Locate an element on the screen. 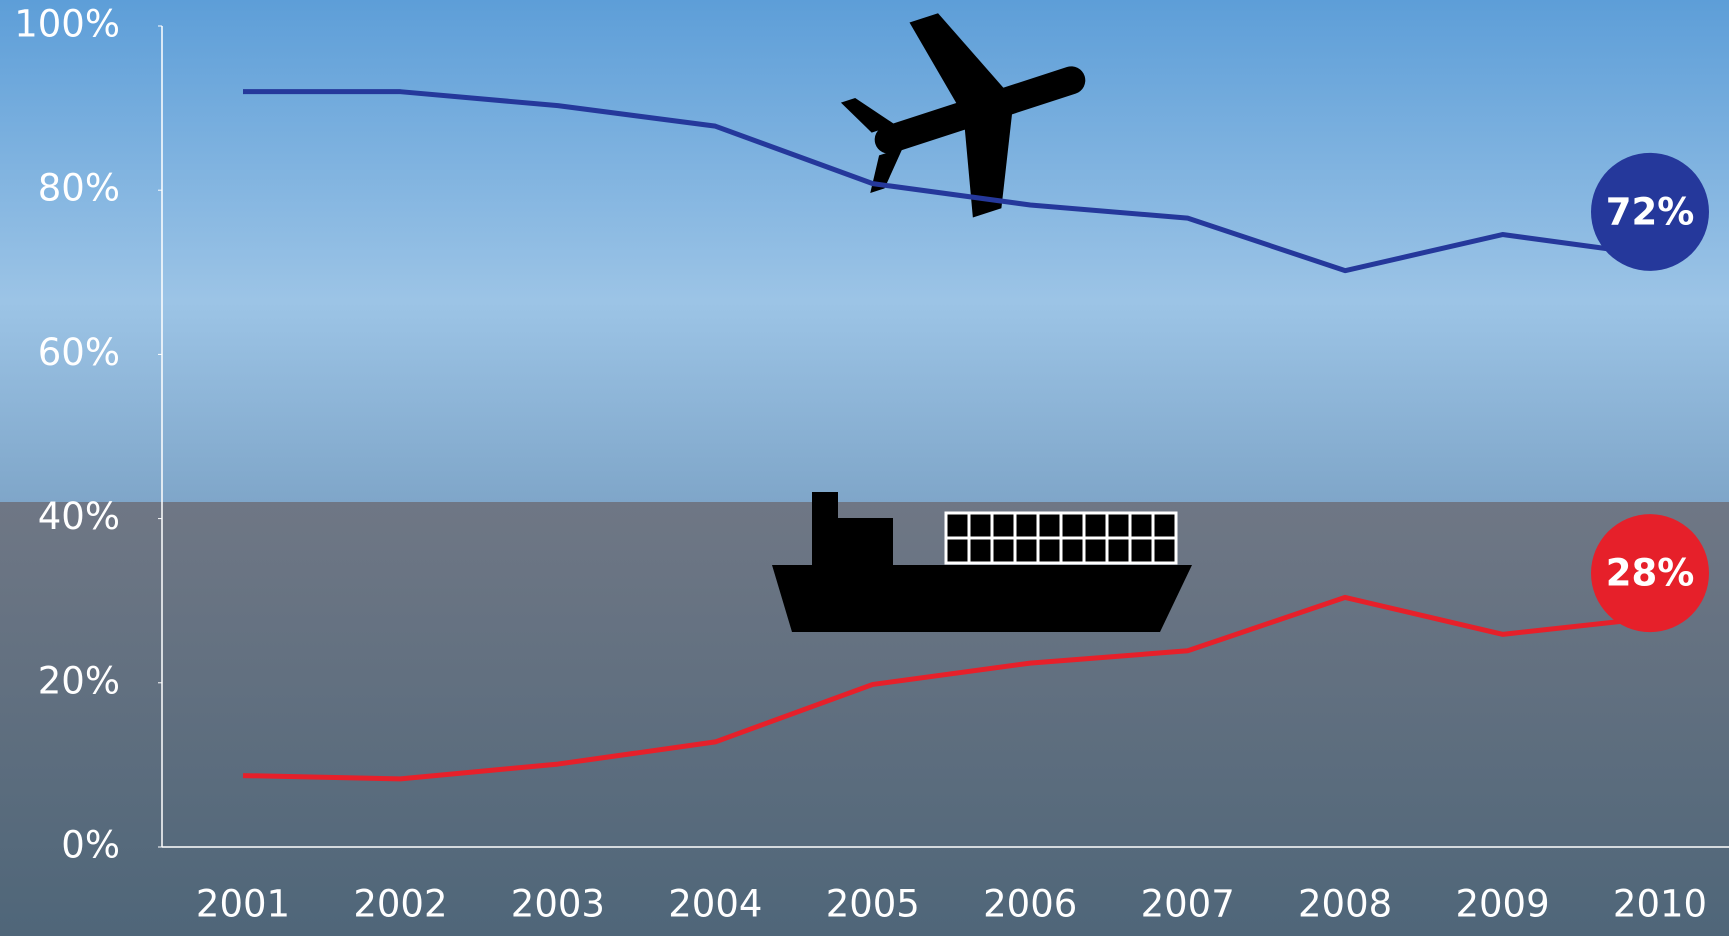 The image size is (1729, 936). x-tick-label: 2003 is located at coordinates (558, 904).